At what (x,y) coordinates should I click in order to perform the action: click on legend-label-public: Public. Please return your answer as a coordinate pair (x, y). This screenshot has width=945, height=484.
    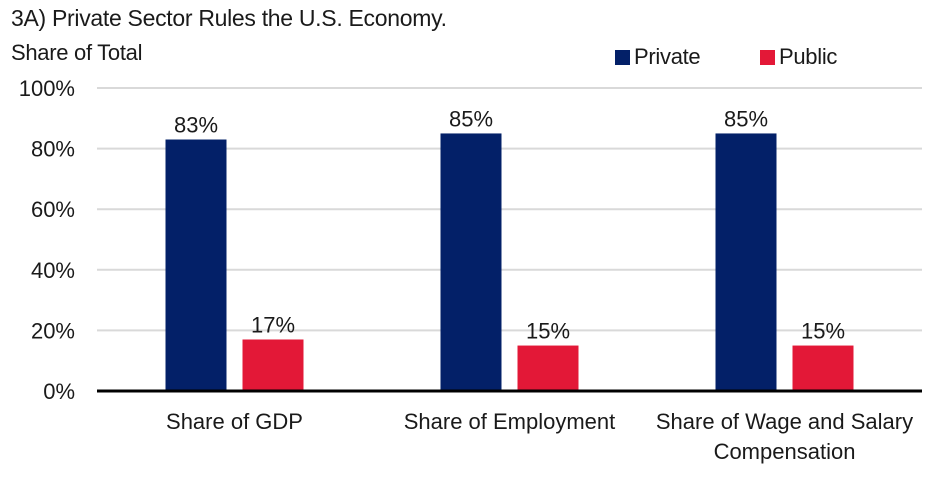
    Looking at the image, I should click on (808, 56).